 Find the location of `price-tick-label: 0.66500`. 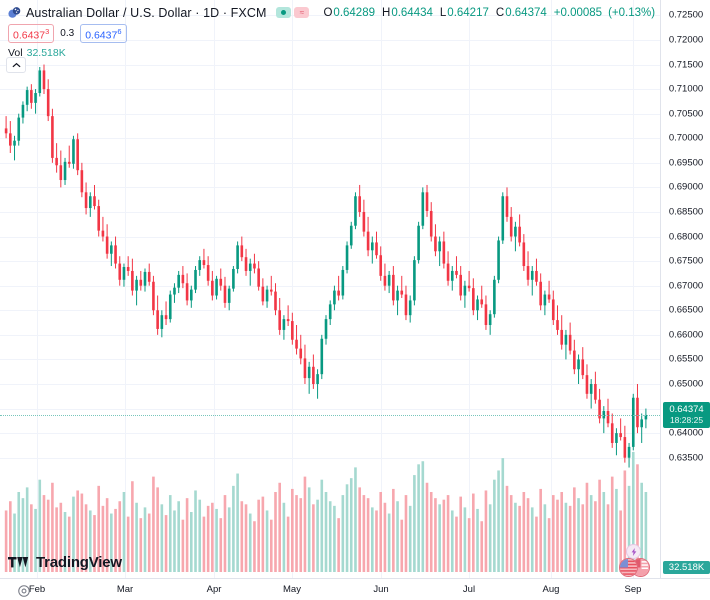

price-tick-label: 0.66500 is located at coordinates (686, 310).